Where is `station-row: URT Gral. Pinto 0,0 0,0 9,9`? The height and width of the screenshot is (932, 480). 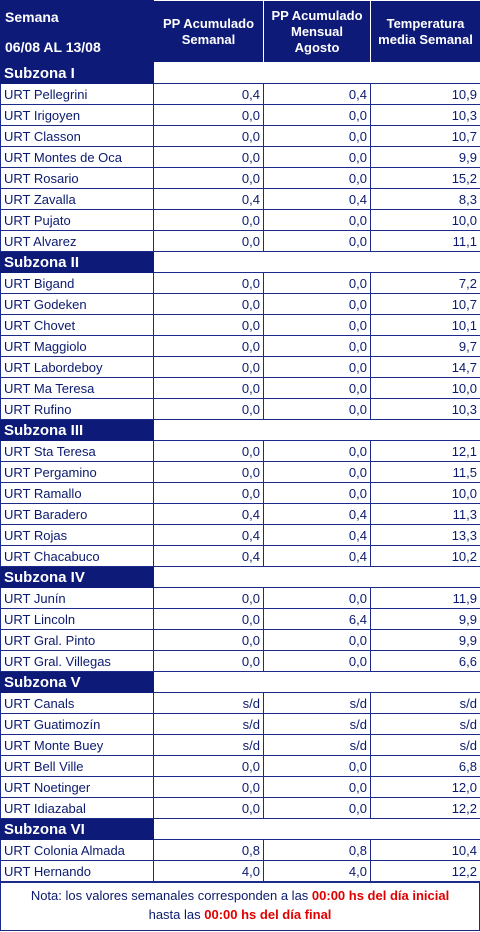 station-row: URT Gral. Pinto 0,0 0,0 9,9 is located at coordinates (240, 640).